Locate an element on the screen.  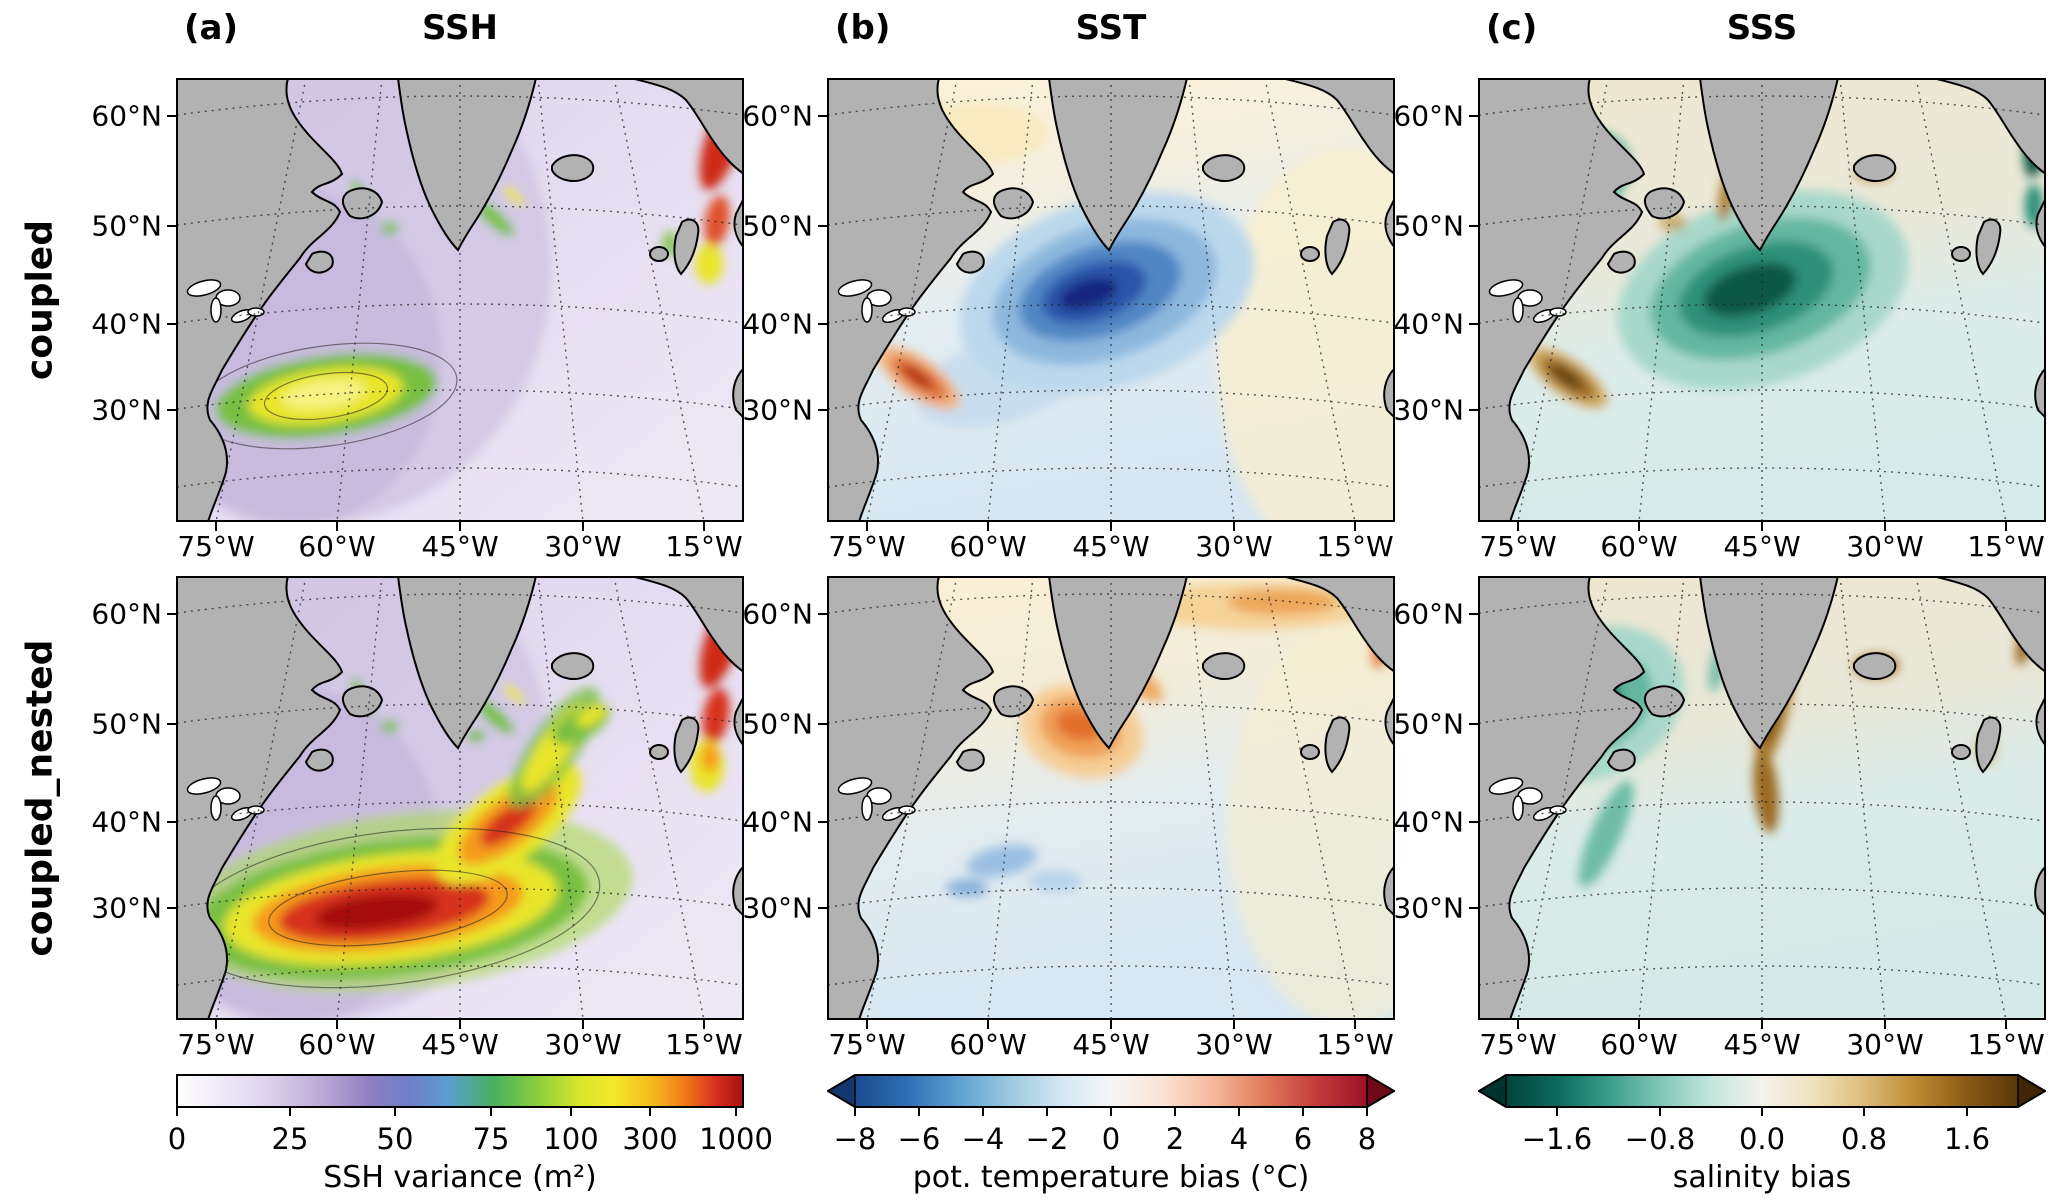
cb-tick: 1.6 is located at coordinates (1967, 1139).